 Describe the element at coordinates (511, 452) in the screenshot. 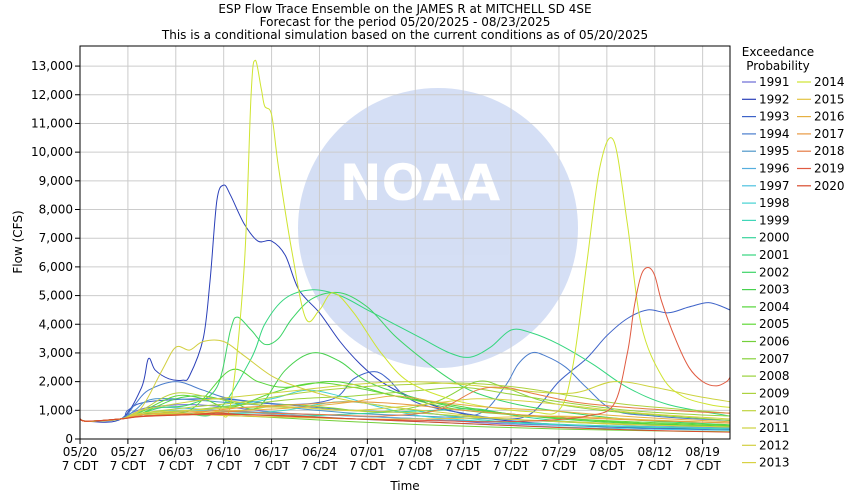

I see `x-tick-label: 07/22` at that location.